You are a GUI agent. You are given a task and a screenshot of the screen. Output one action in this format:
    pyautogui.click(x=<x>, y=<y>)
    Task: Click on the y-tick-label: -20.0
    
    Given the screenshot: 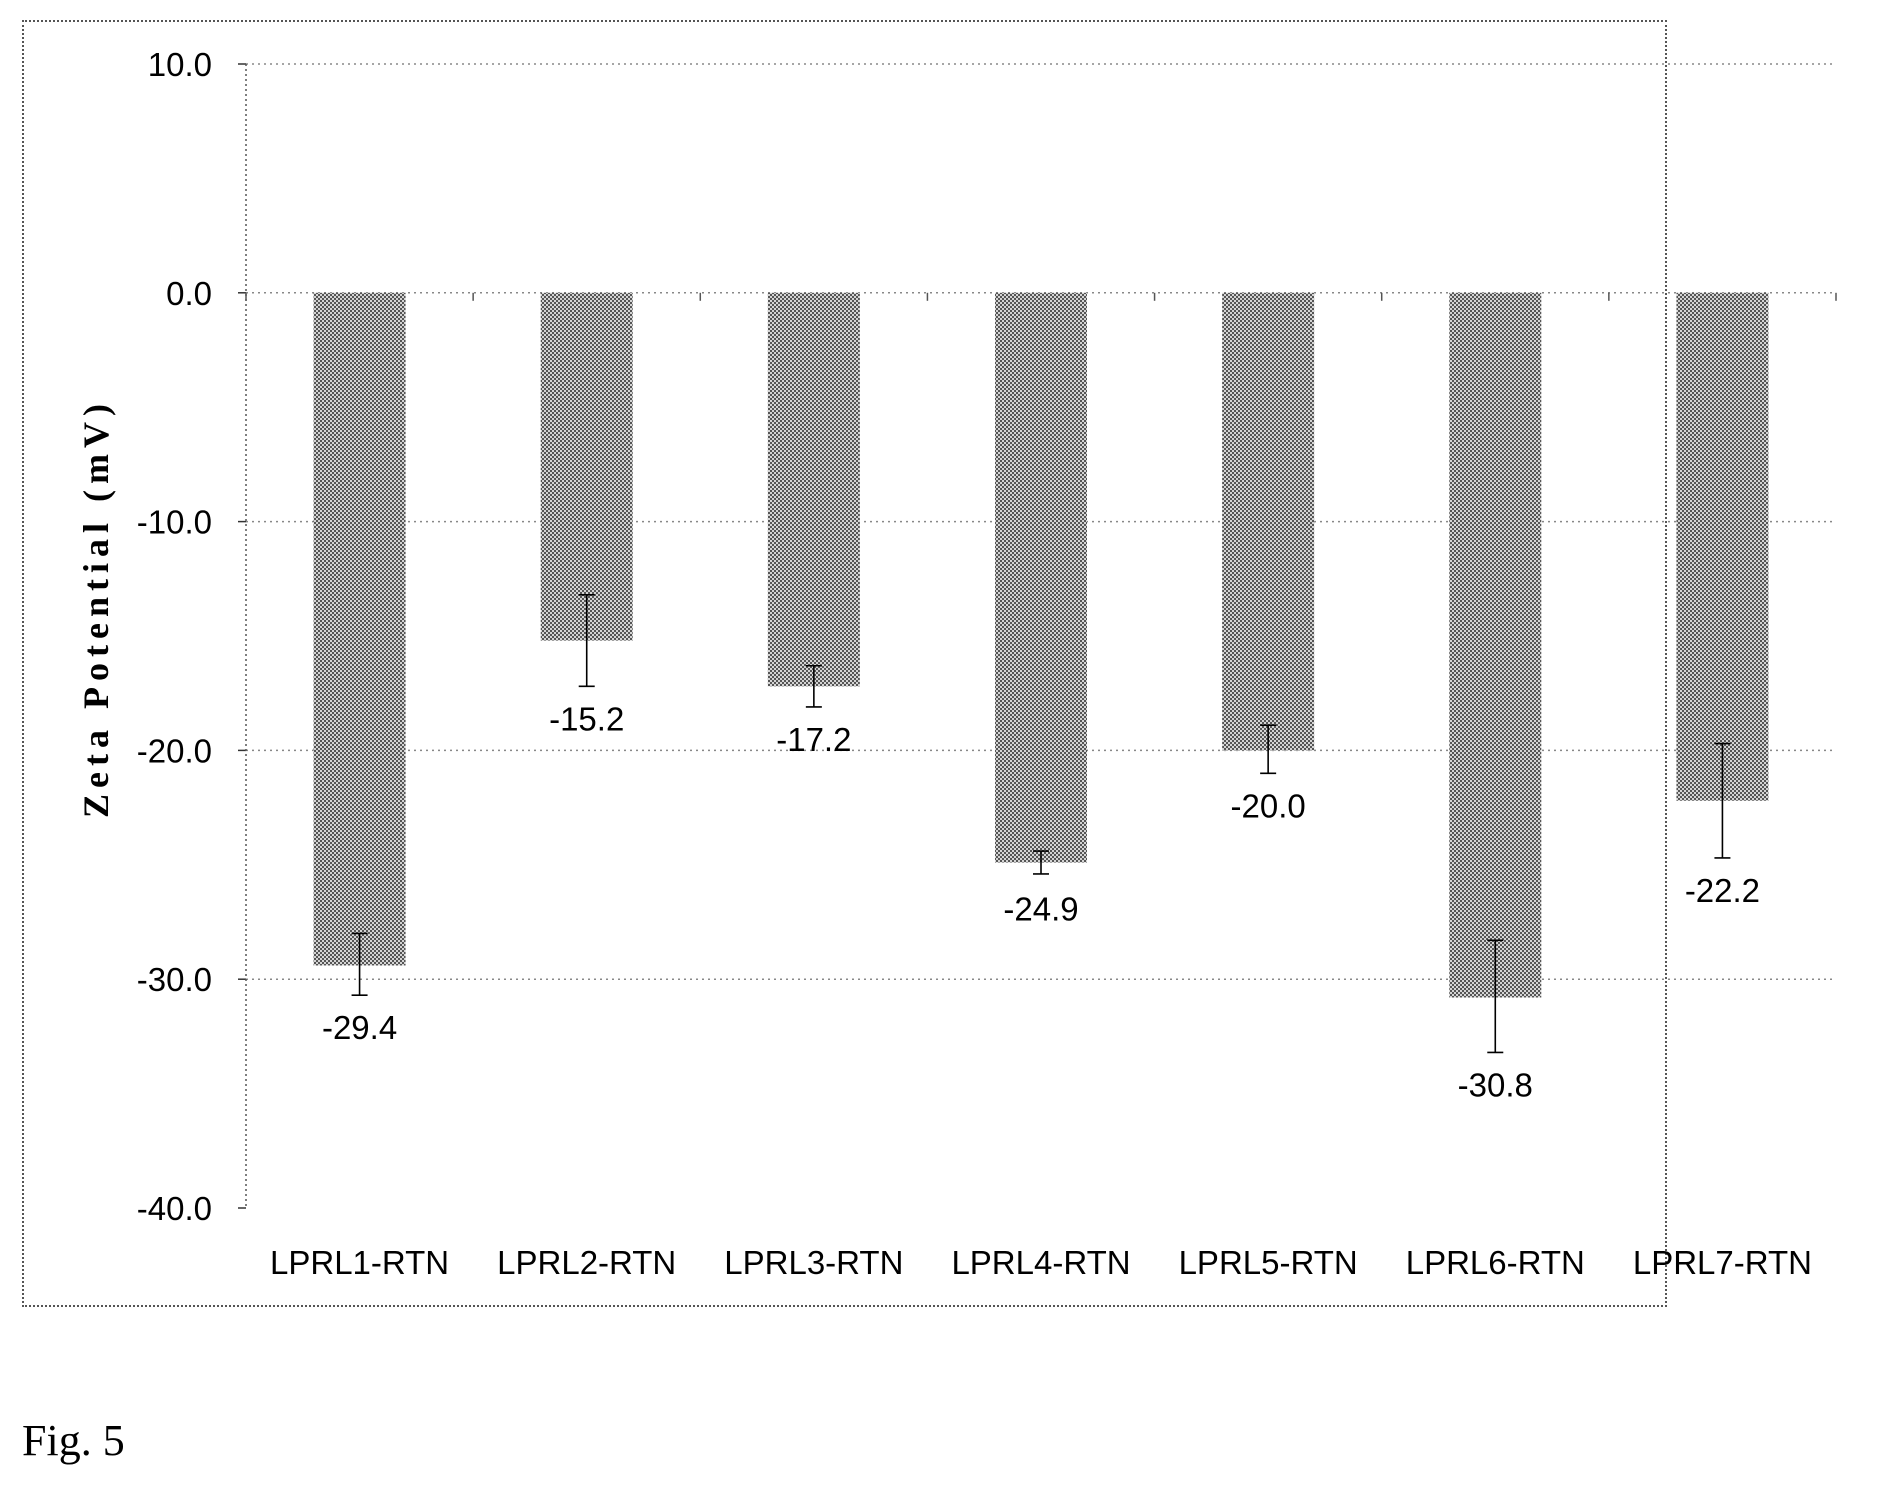 What is the action you would take?
    pyautogui.click(x=174, y=750)
    